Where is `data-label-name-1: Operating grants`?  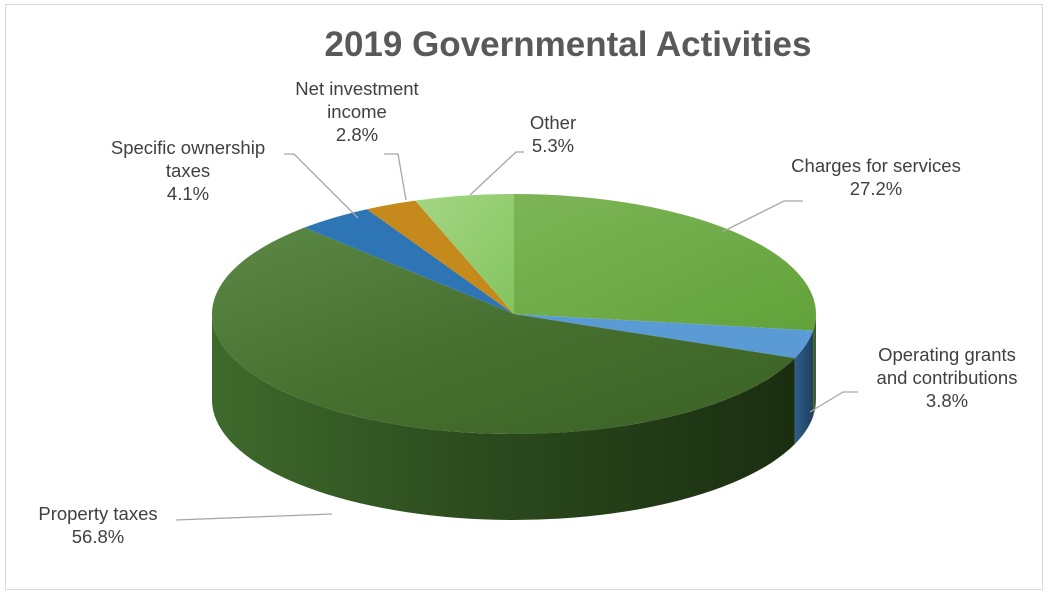
data-label-name-1: Operating grants is located at coordinates (947, 354).